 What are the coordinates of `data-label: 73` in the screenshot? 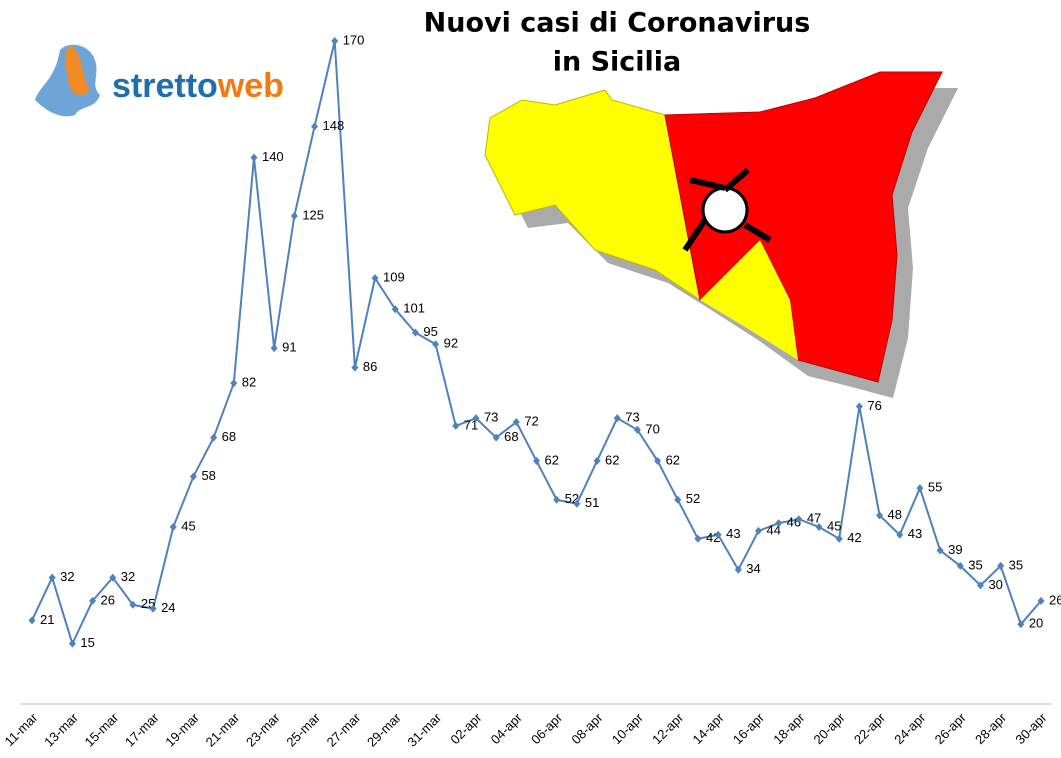 It's located at (491, 417).